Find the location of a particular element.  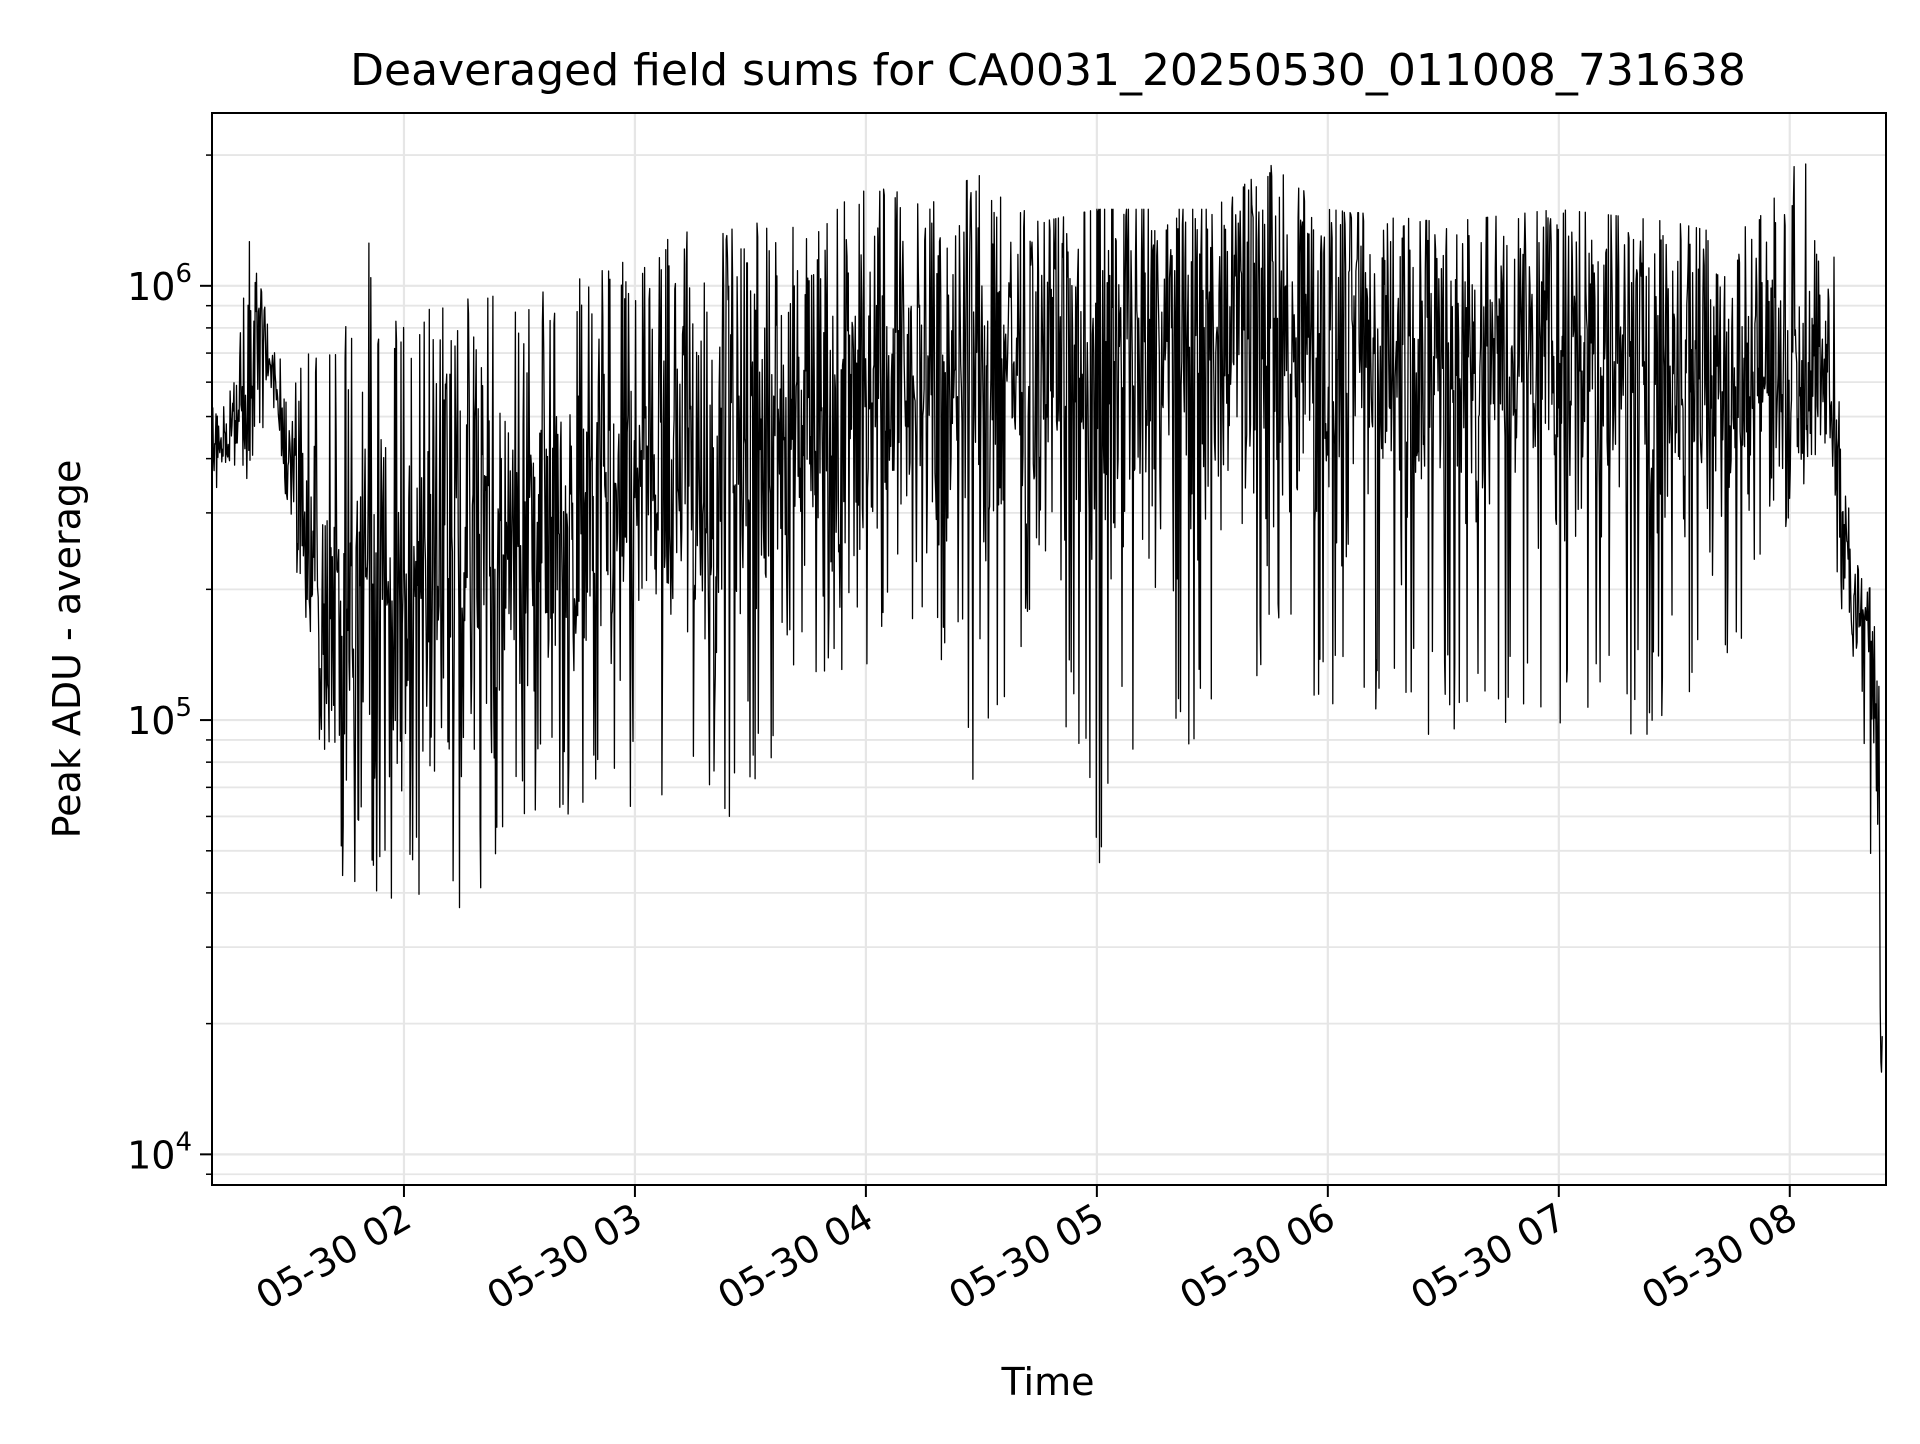

y-tick-label: 10⁵ is located at coordinates (159, 718).